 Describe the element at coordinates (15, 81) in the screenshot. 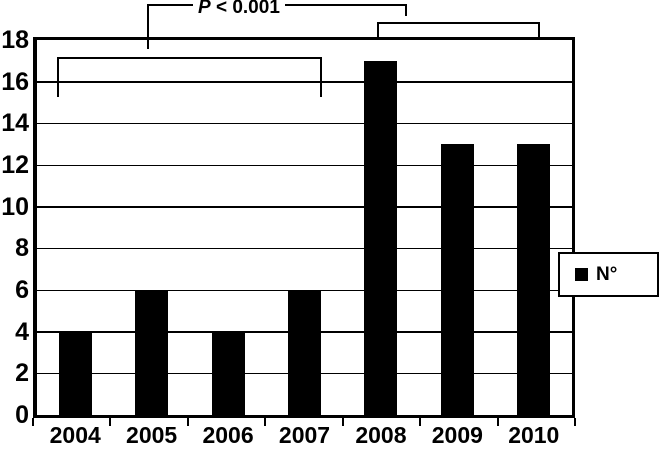

I see `y-tick-label-16: 16` at that location.